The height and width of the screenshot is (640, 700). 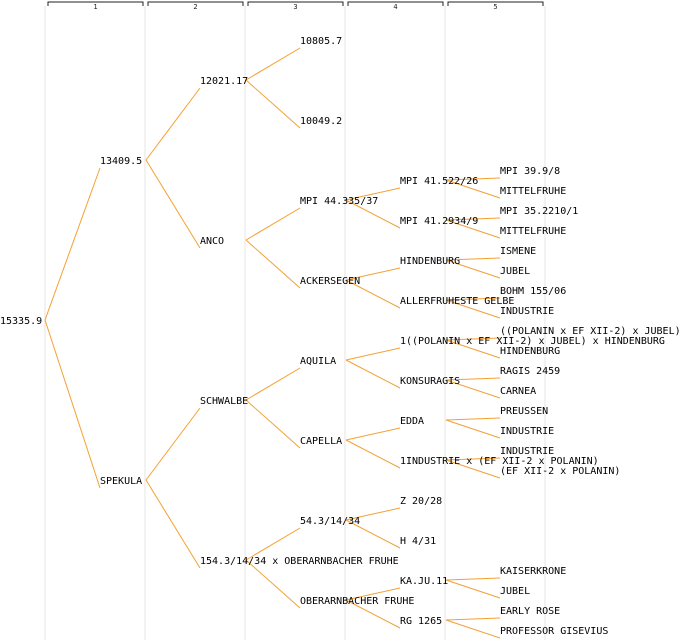 What do you see at coordinates (21, 321) in the screenshot?
I see `pedigree-node: 15335.9` at bounding box center [21, 321].